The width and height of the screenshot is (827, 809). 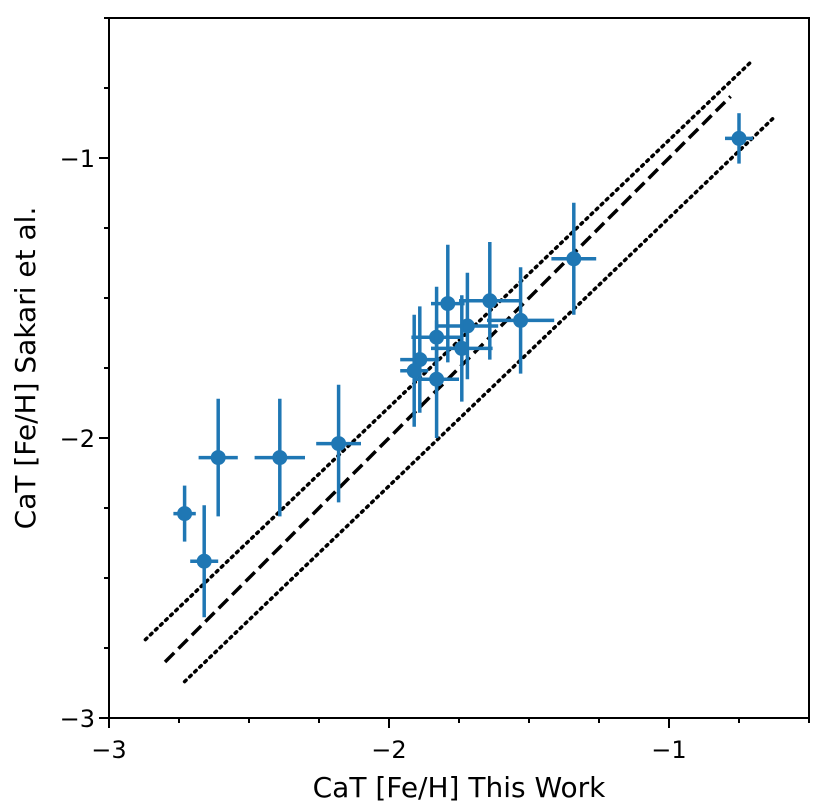 I want to click on y-axis: −3 −2 −1, so click(x=84, y=375).